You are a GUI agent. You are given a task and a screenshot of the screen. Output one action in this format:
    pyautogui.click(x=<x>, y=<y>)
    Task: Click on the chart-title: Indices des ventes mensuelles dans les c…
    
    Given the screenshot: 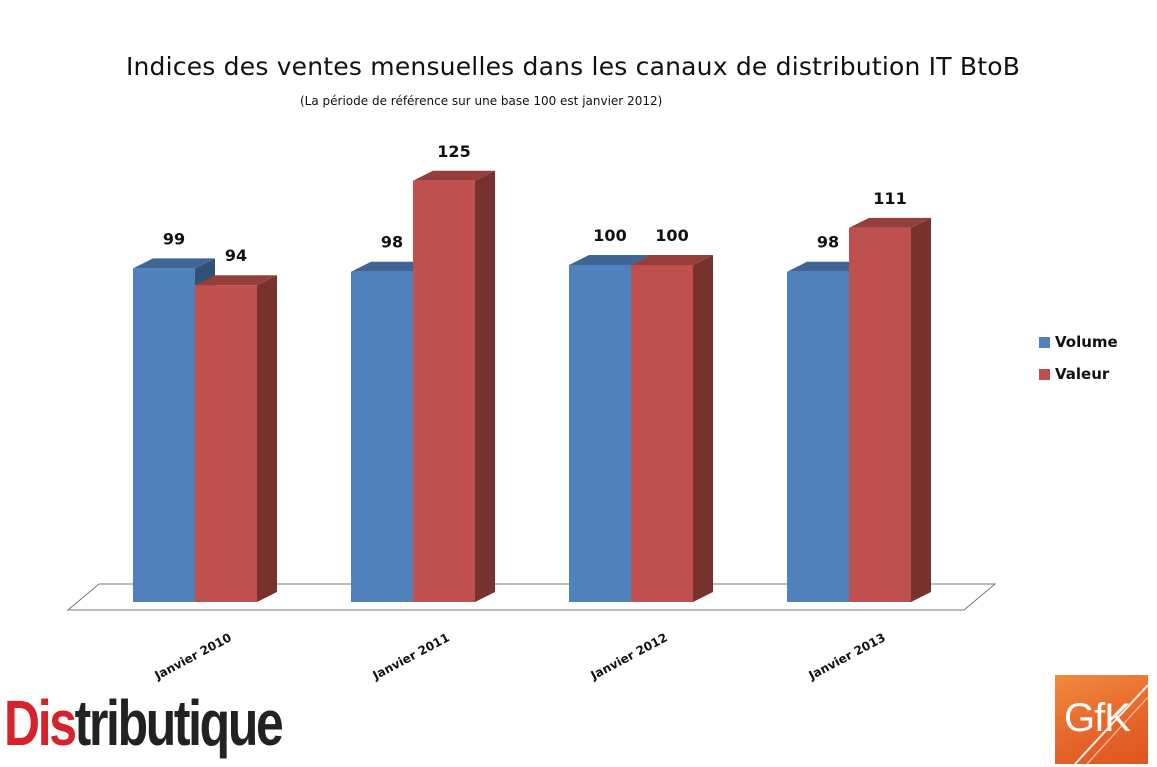 What is the action you would take?
    pyautogui.click(x=573, y=66)
    